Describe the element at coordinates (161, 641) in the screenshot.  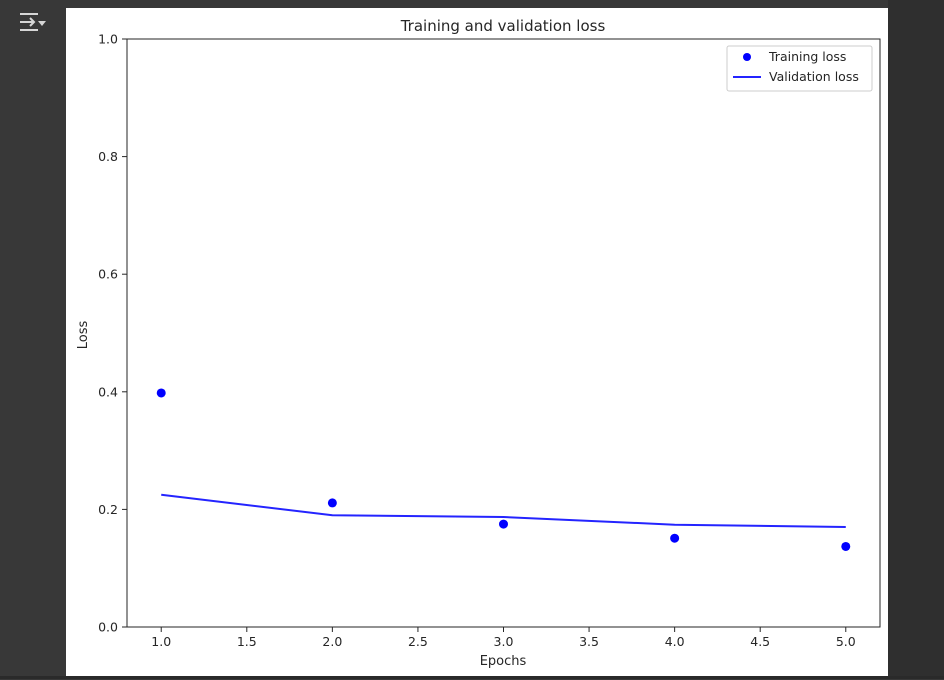
I see `x-tick-label: 1.0` at that location.